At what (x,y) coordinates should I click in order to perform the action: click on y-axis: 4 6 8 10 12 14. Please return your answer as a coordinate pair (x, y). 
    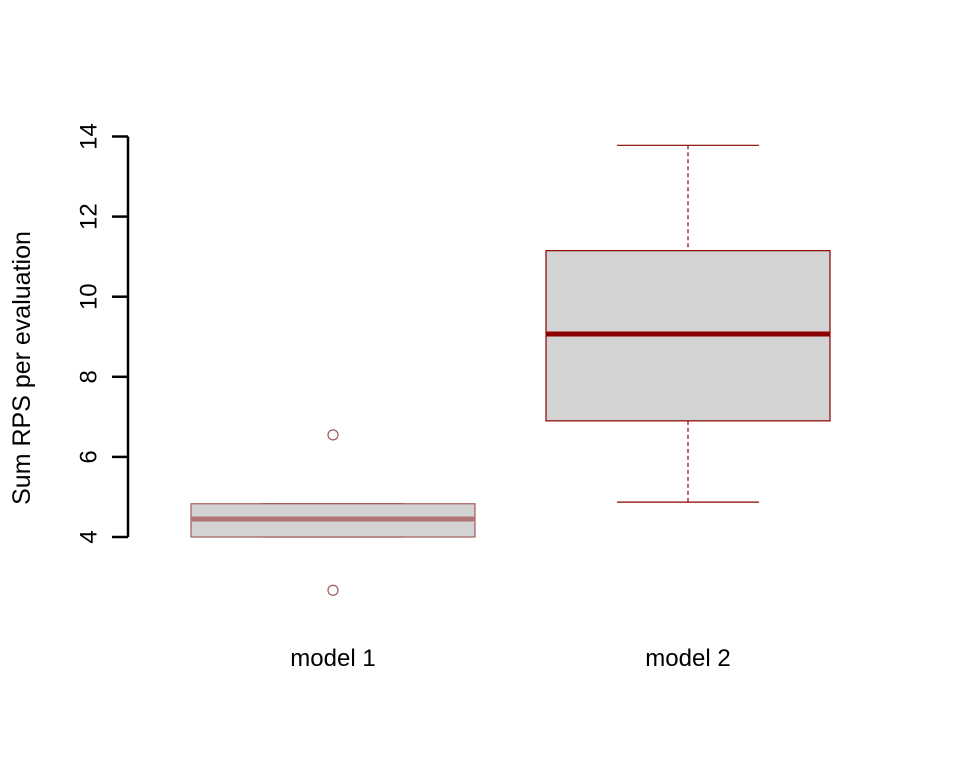
    Looking at the image, I should click on (102, 333).